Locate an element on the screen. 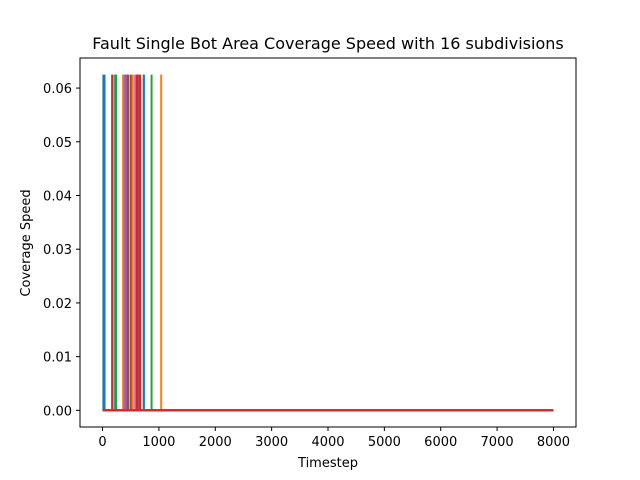  y-tick-label: 0.06 is located at coordinates (57, 89).